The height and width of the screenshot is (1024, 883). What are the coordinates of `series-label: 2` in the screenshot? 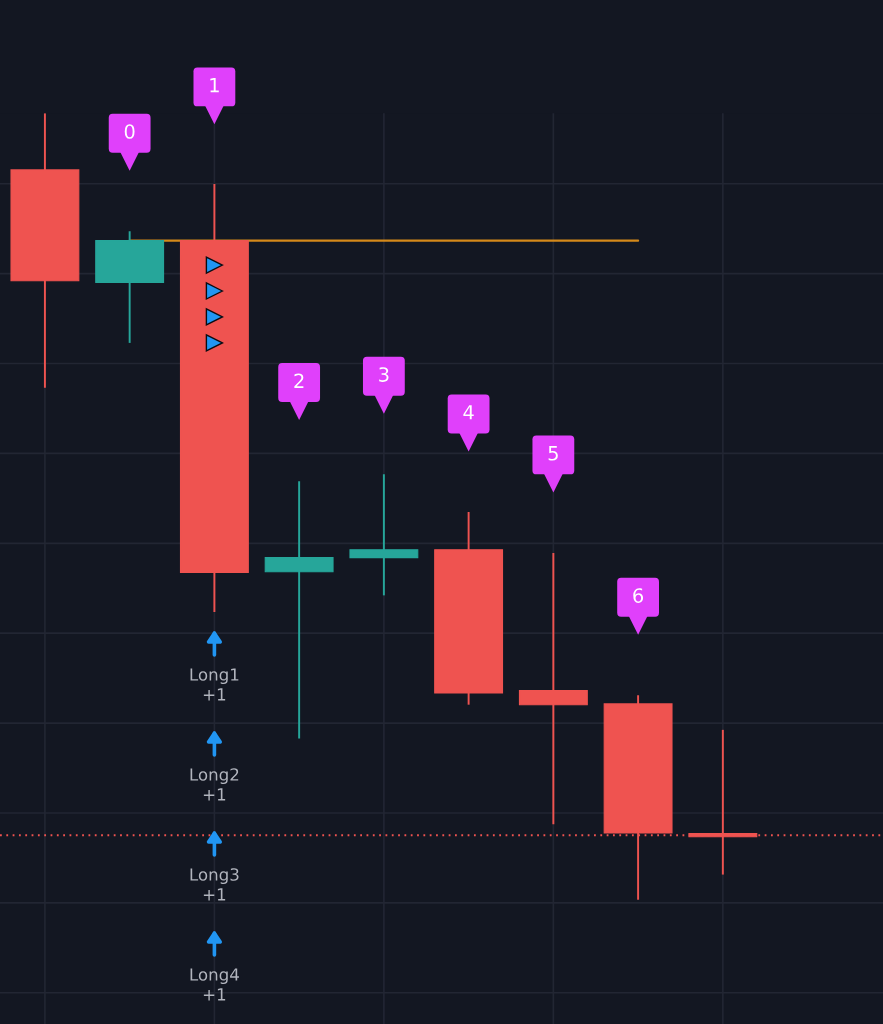 It's located at (299, 380).